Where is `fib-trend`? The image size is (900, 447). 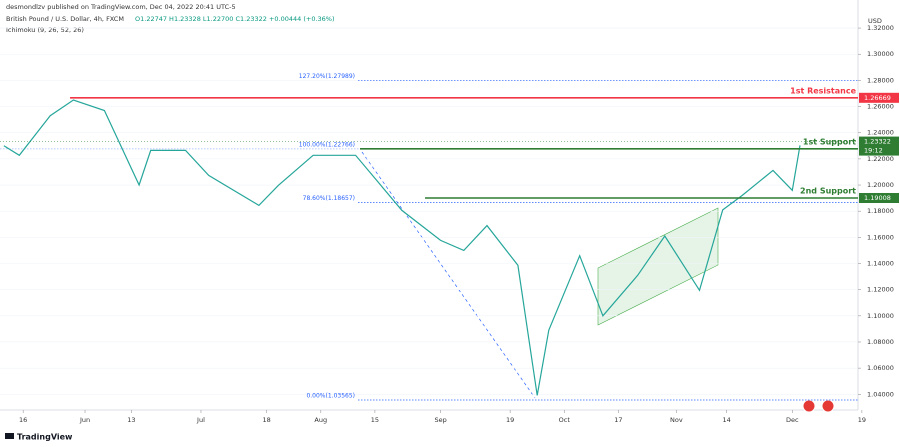
fib-trend is located at coordinates (448, 275).